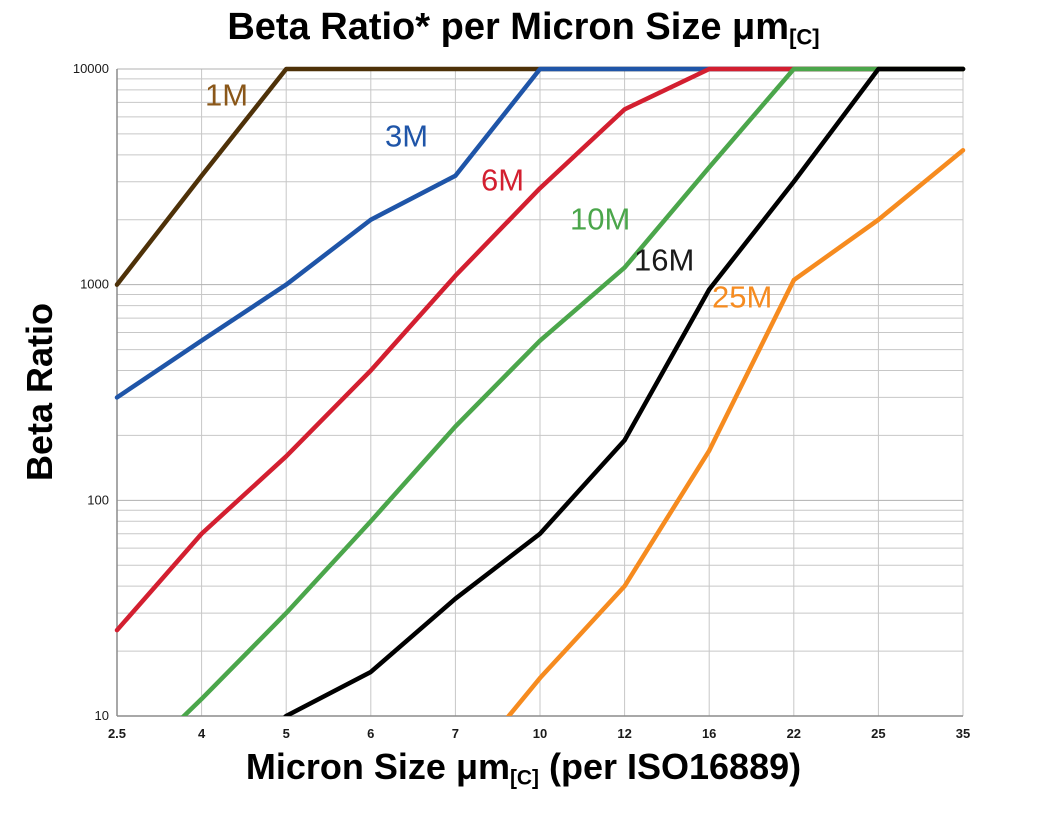  I want to click on x-tick-label-7: 7, so click(455, 733).